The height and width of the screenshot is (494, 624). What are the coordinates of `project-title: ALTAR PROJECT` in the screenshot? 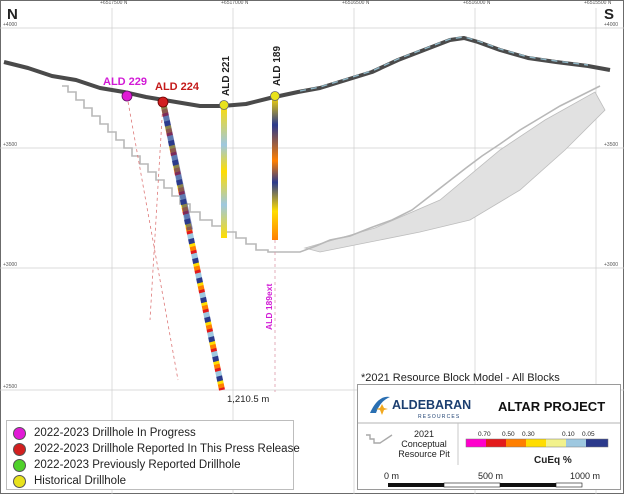 It's located at (552, 406).